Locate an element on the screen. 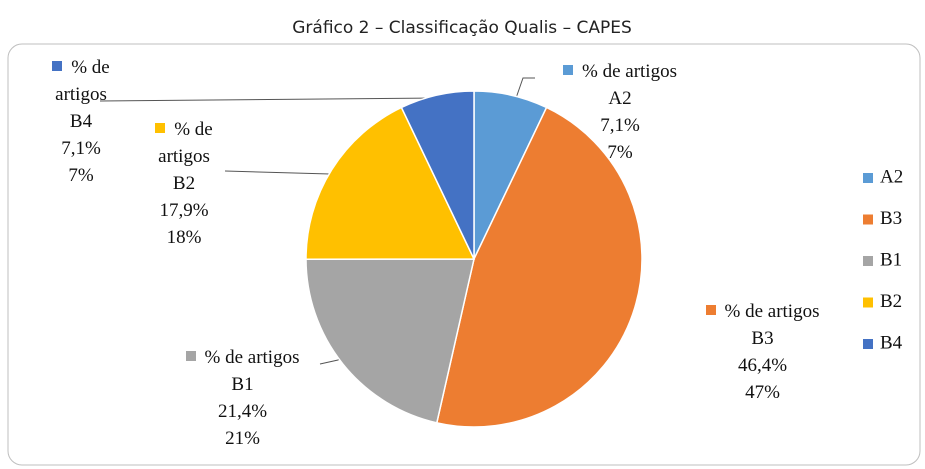 The height and width of the screenshot is (469, 925). data-label: % de artigos B2 17,9% 18% is located at coordinates (184, 183).